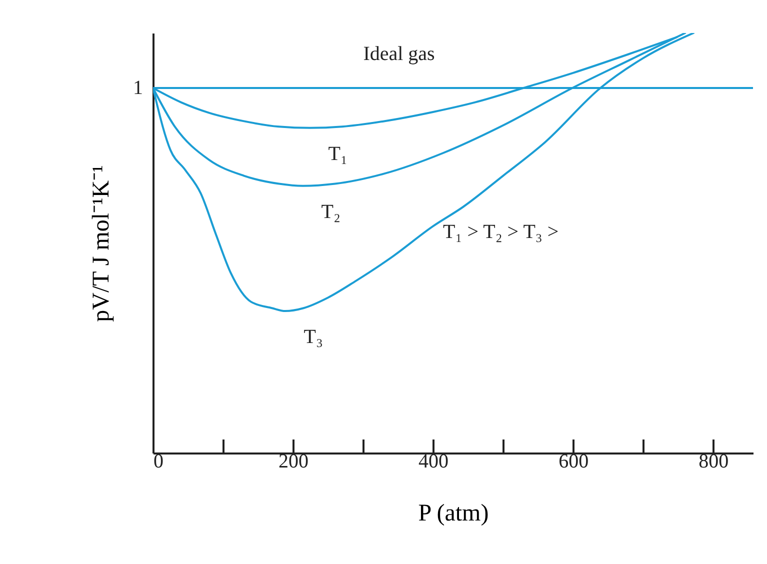  What do you see at coordinates (433, 461) in the screenshot?
I see `x-tick-label: 400` at bounding box center [433, 461].